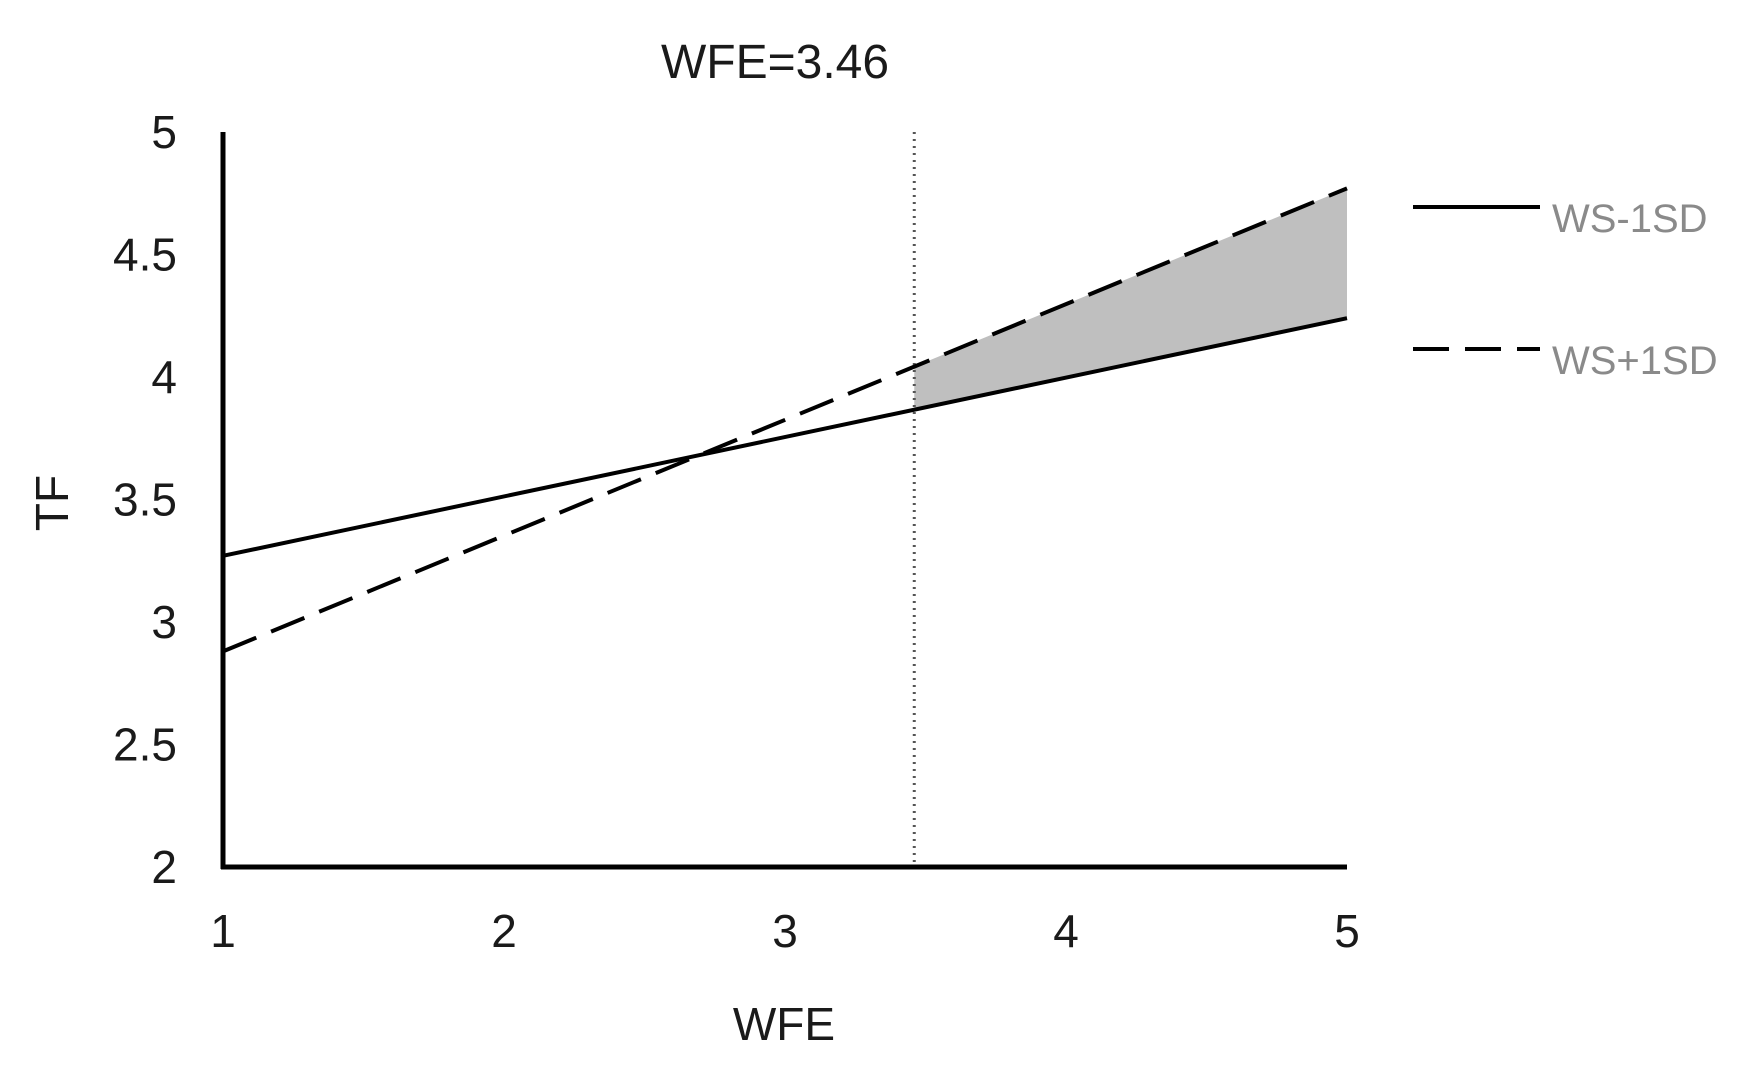 The image size is (1750, 1076). I want to click on x-tick-label: 3, so click(785, 931).